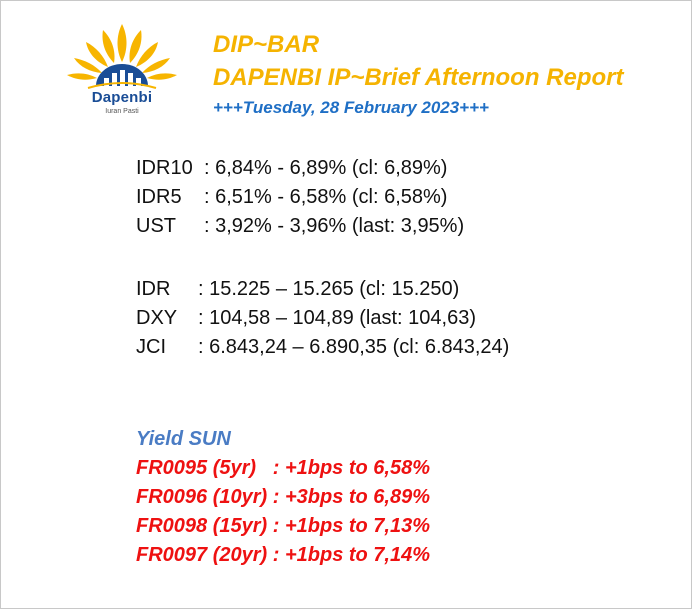 The width and height of the screenshot is (692, 609). Describe the element at coordinates (283, 526) in the screenshot. I see `yield-sun-line: FR0098 (15yr) : +1bps to 7,13%` at that location.